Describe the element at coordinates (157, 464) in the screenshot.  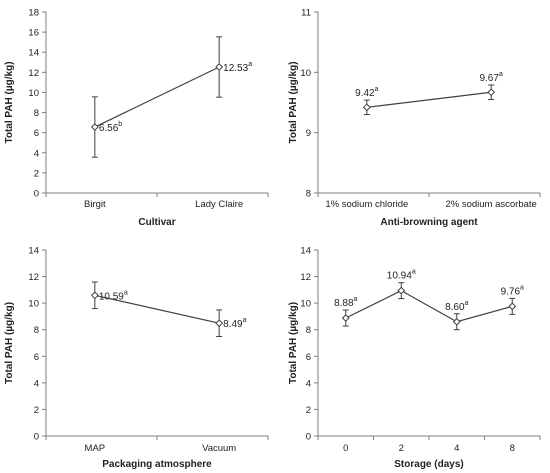
I see `x-axis-title: Packaging atmosphere` at that location.